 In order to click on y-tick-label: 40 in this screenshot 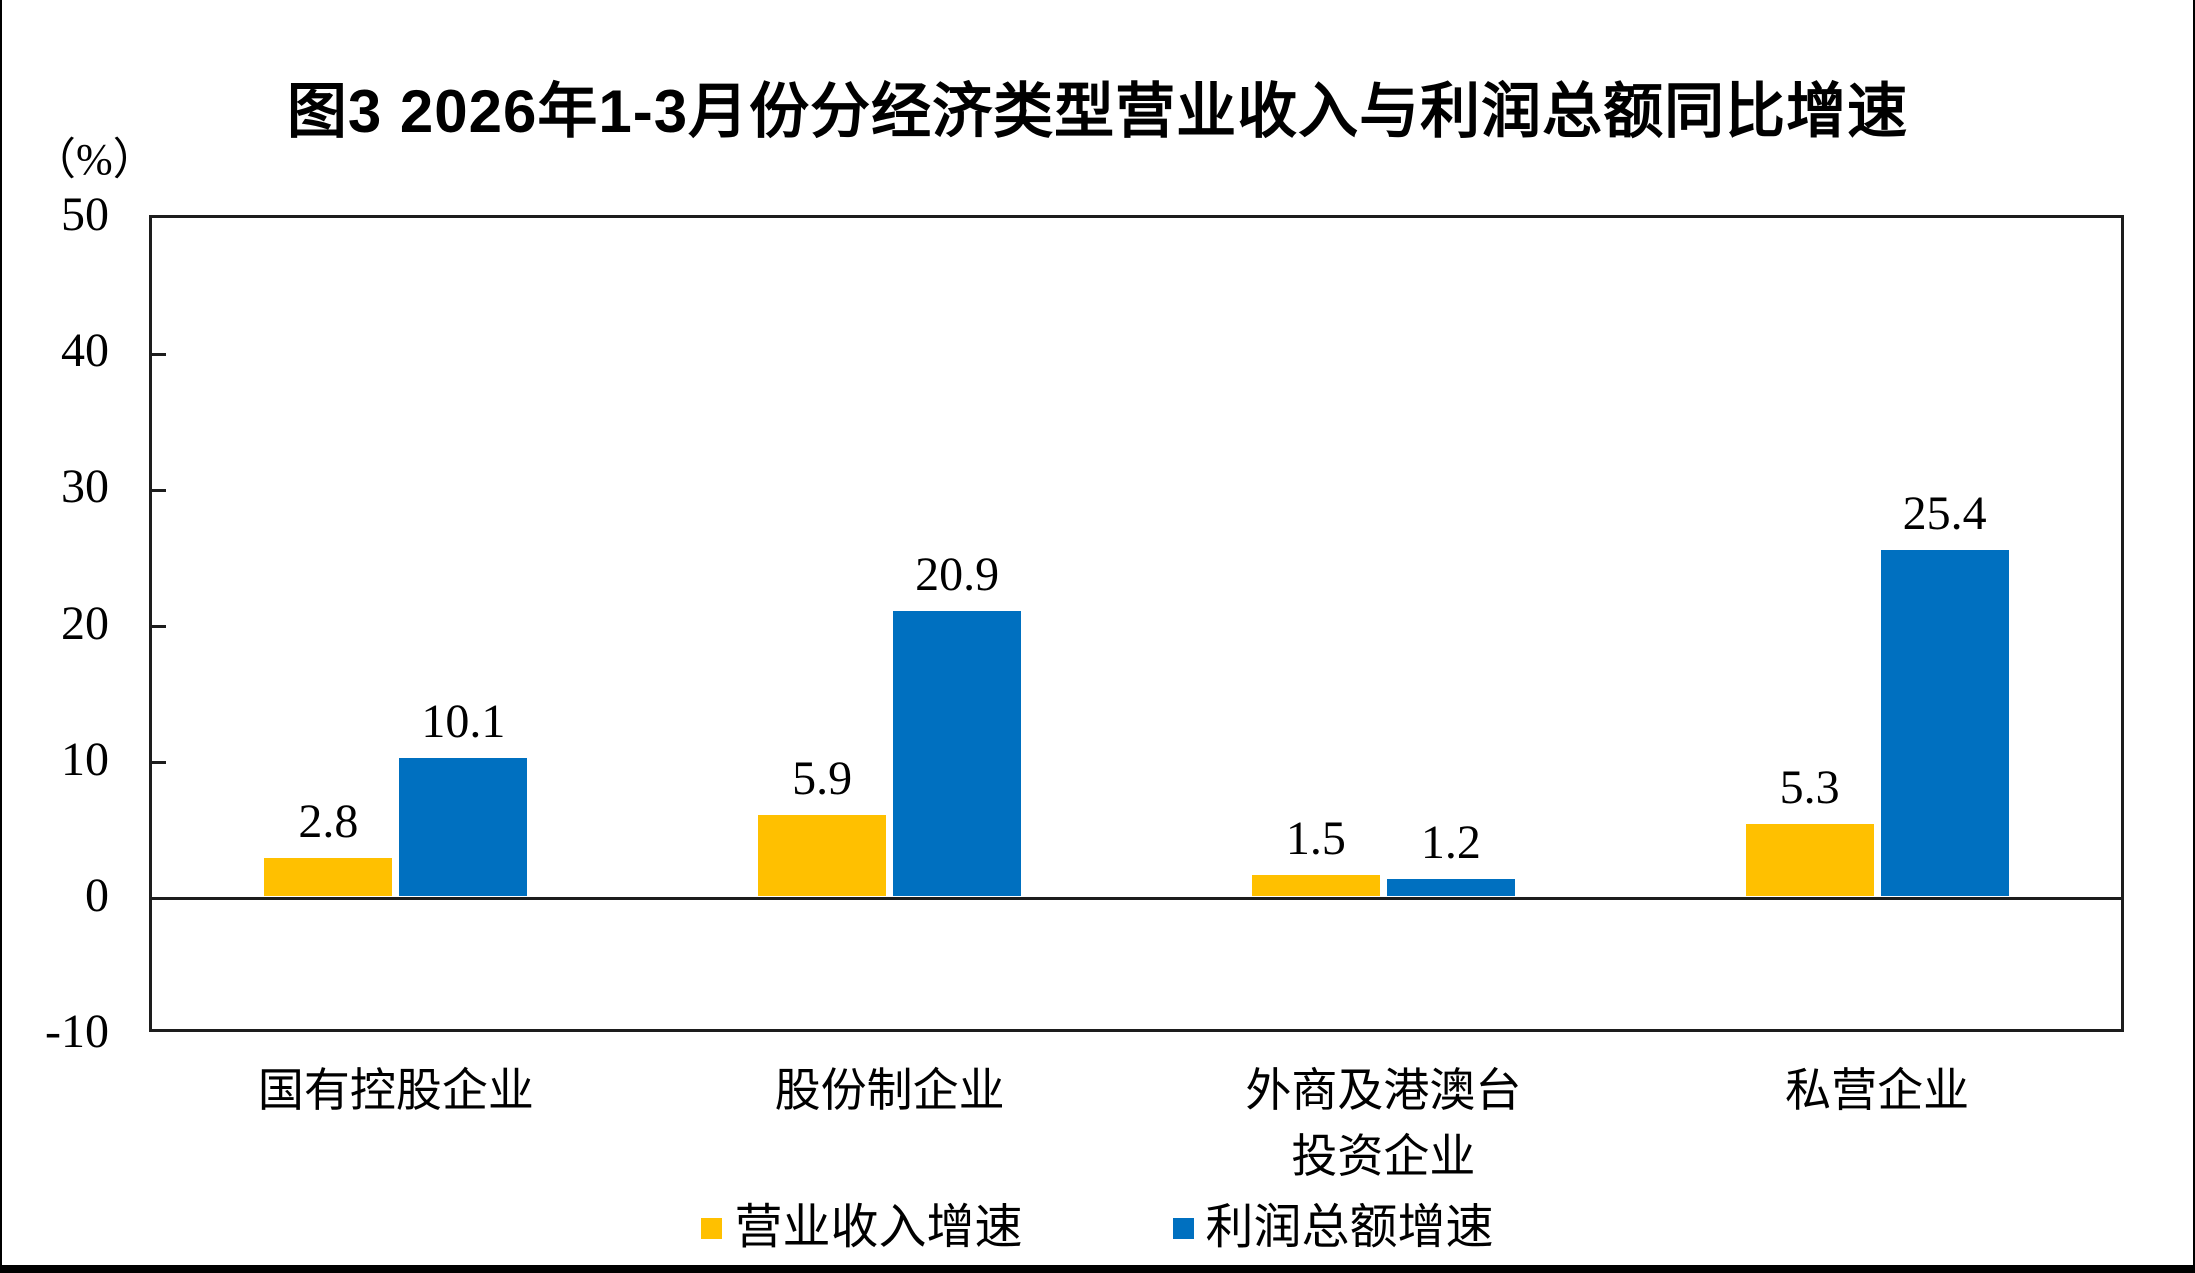, I will do `click(85, 351)`.